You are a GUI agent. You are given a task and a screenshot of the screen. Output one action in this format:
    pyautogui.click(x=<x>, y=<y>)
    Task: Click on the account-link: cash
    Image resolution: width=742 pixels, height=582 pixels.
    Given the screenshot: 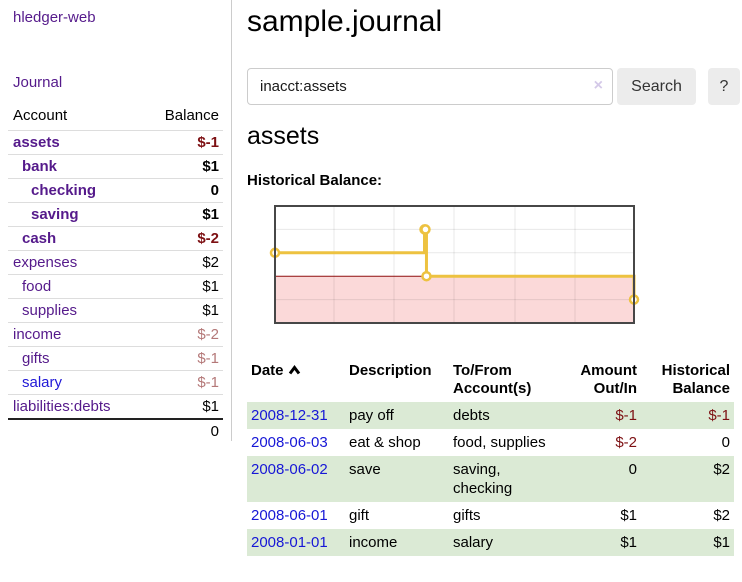 What is the action you would take?
    pyautogui.click(x=39, y=238)
    